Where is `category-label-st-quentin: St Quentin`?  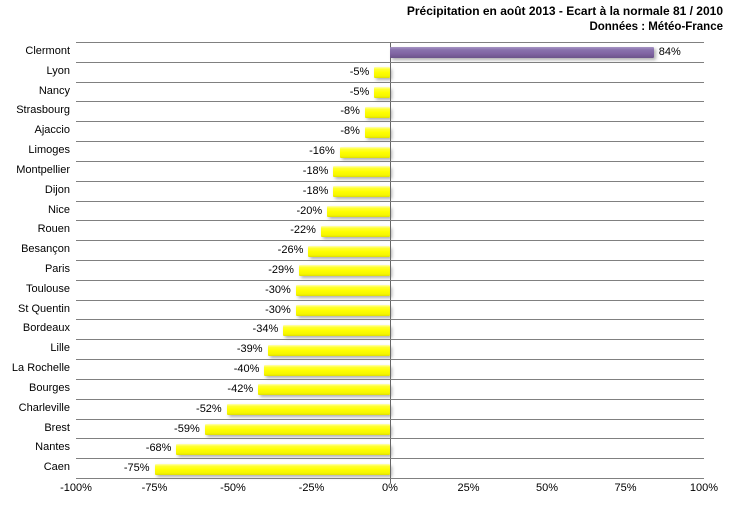 category-label-st-quentin: St Quentin is located at coordinates (44, 308).